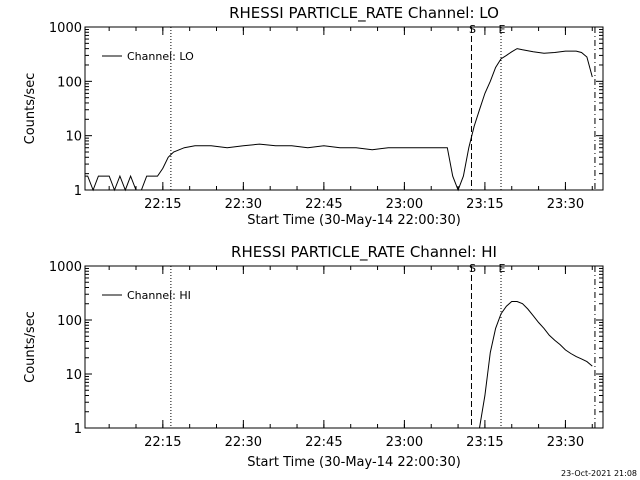 This screenshot has width=640, height=480. I want to click on legend-entry: Channel: HI, so click(159, 295).